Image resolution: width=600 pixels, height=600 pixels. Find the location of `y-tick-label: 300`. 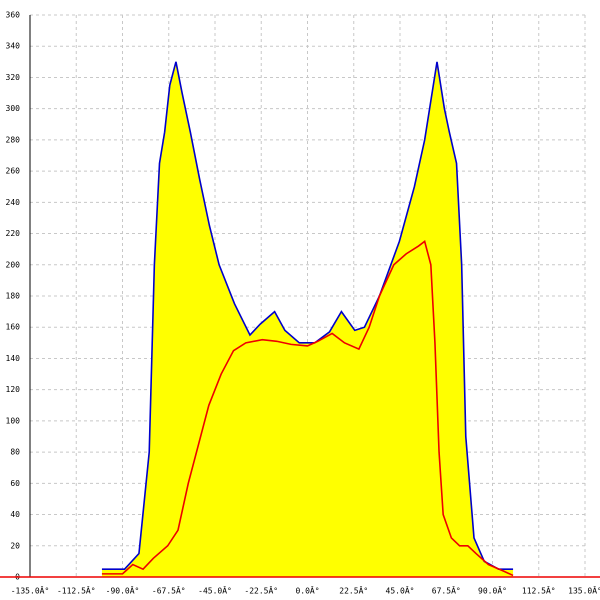

y-tick-label: 300 is located at coordinates (13, 108).